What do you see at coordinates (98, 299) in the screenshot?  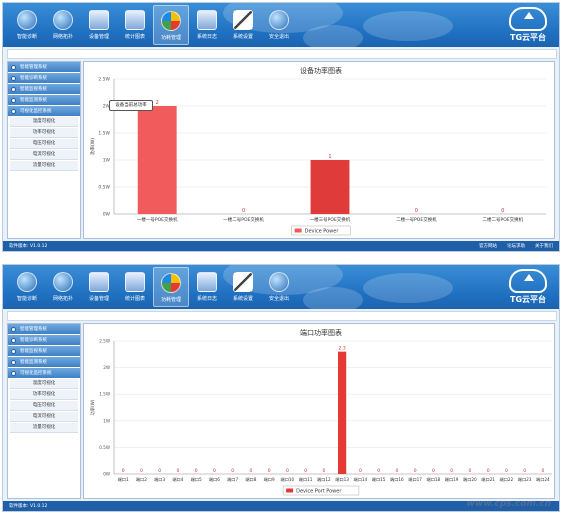 I see `nav-label: 设备管理` at bounding box center [98, 299].